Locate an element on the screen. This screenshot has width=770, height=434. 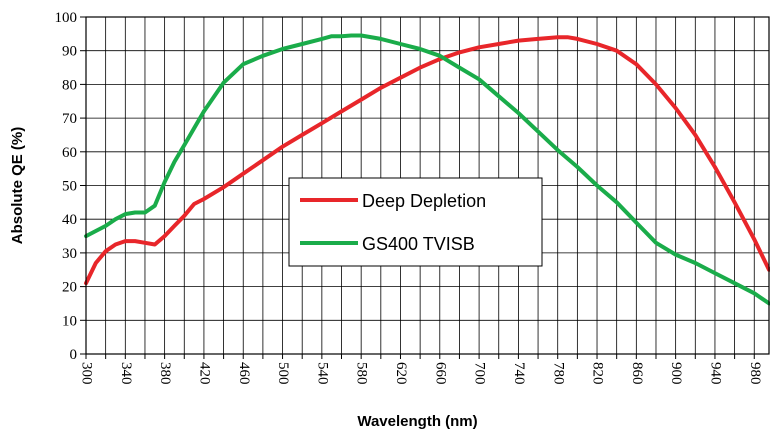
y-tick-label: 0 is located at coordinates (74, 355).